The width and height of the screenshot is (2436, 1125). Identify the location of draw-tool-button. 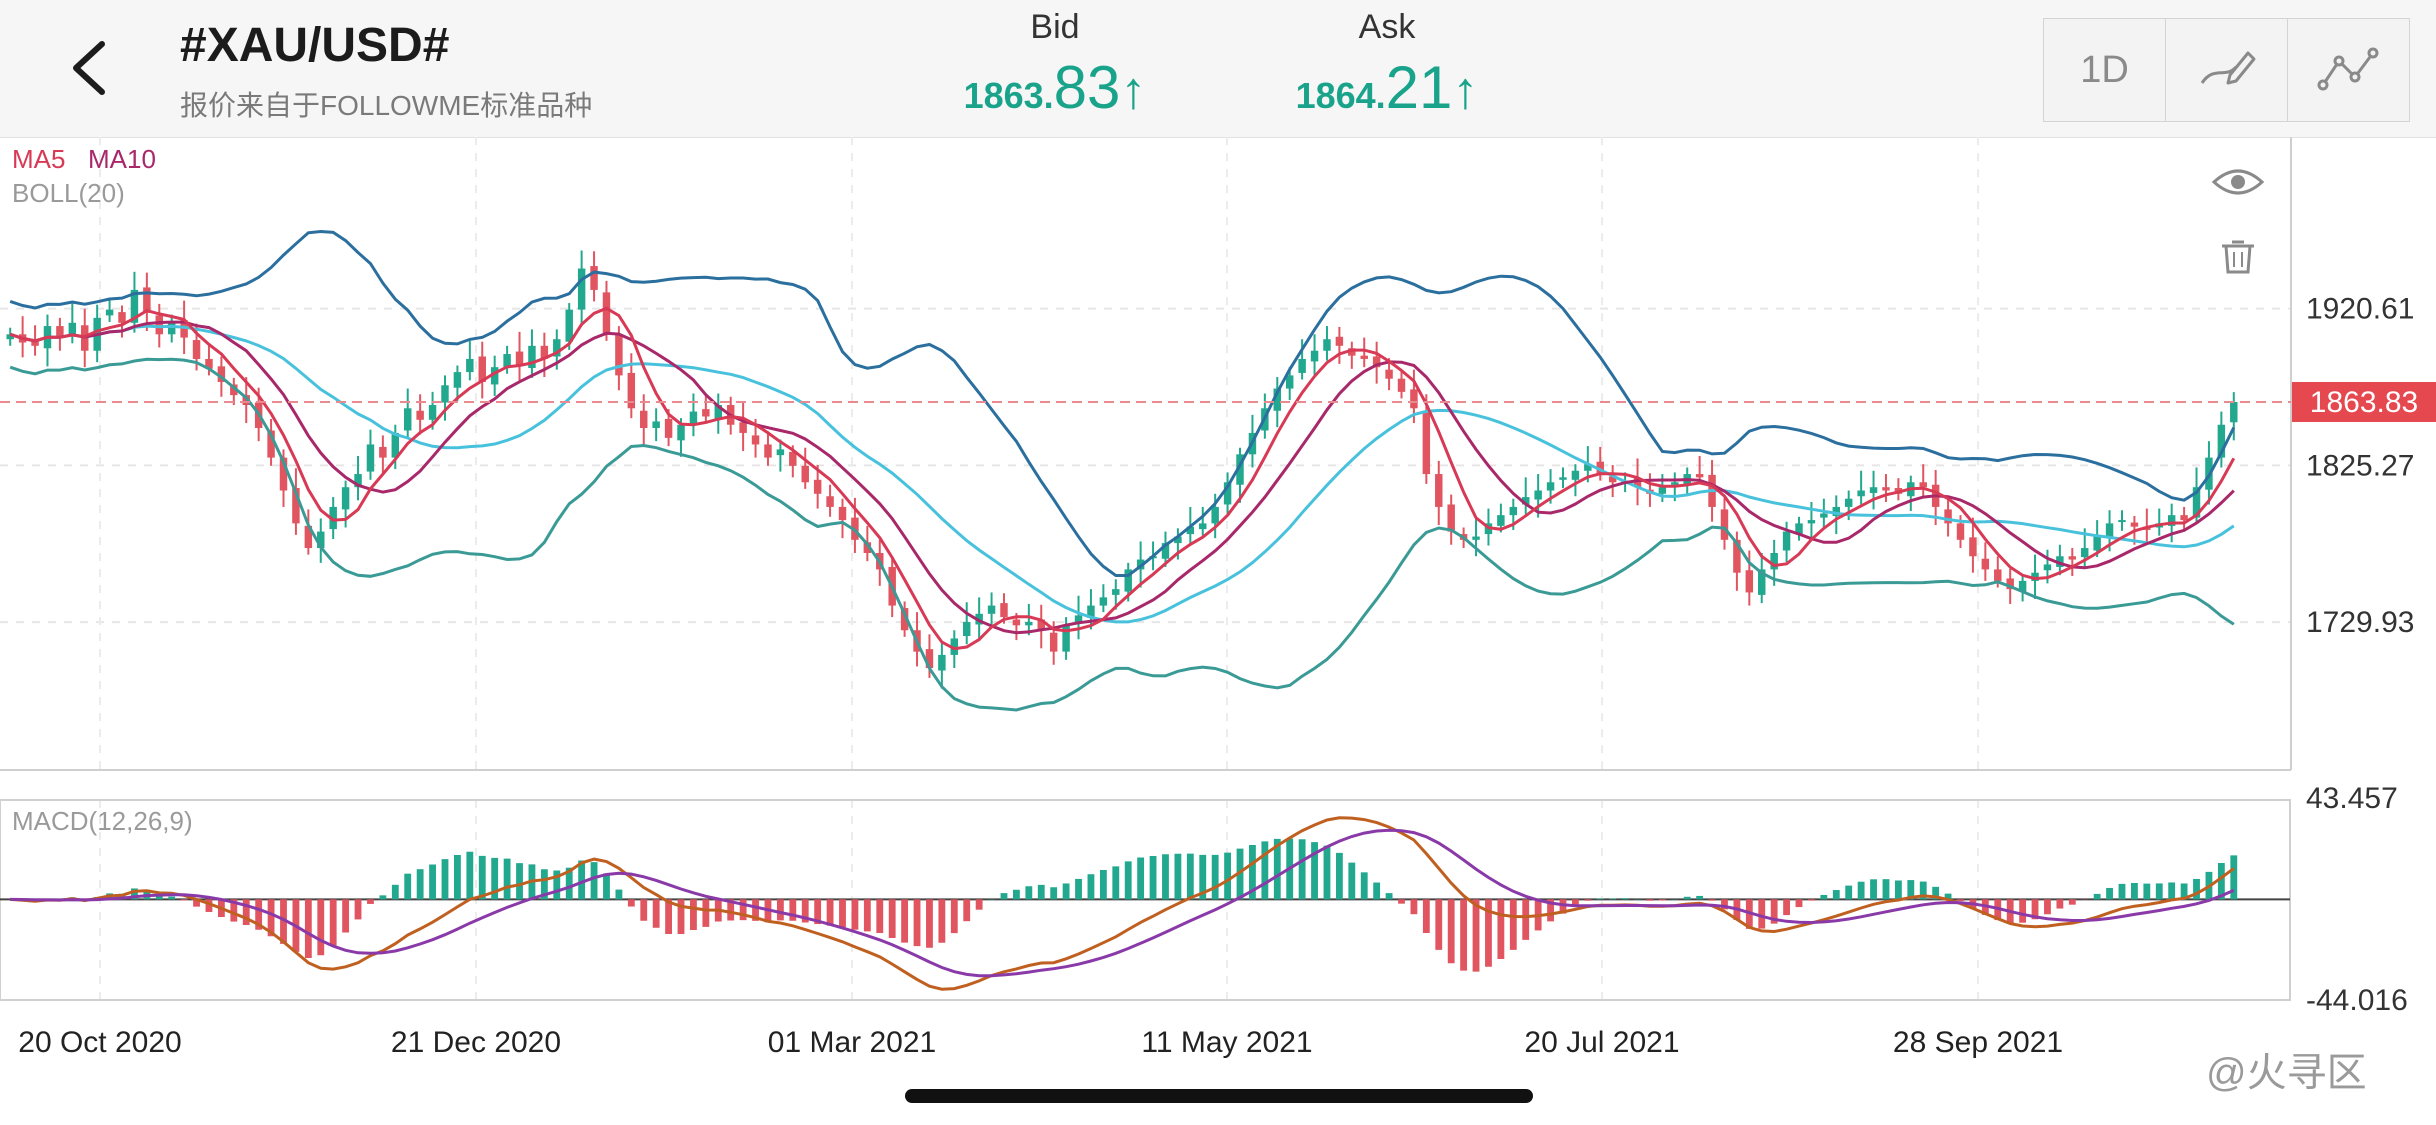
(2227, 70).